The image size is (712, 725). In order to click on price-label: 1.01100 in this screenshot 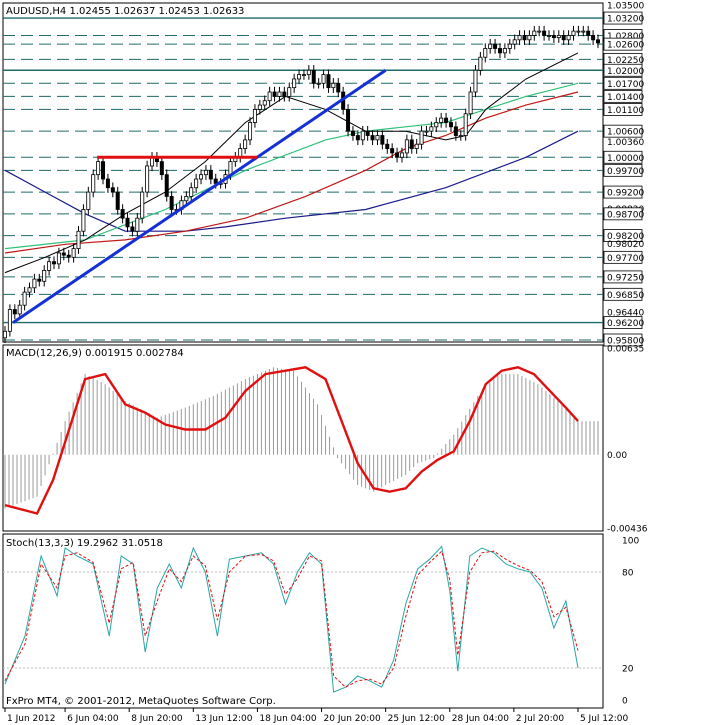, I will do `click(625, 111)`.